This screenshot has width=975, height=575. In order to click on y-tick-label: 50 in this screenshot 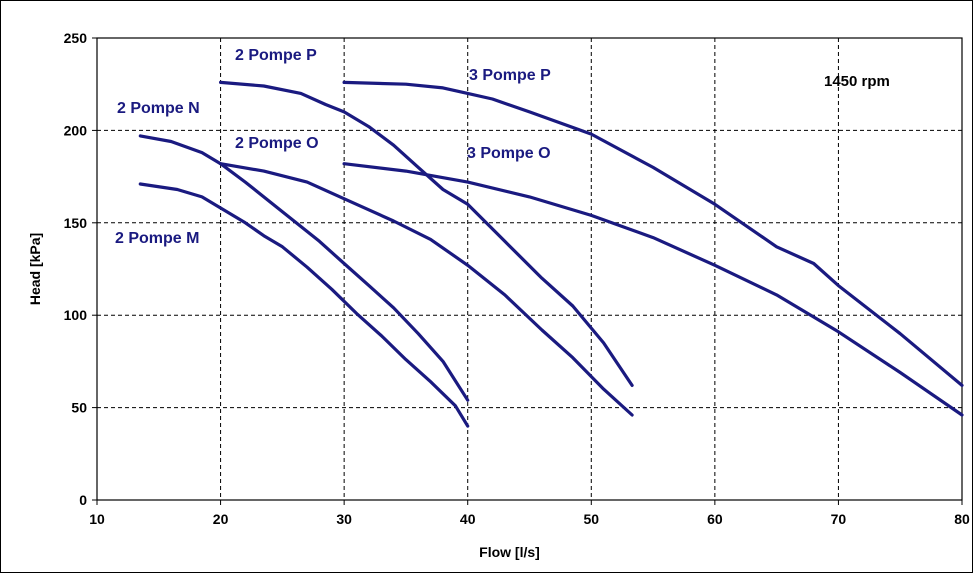, I will do `click(79, 408)`.